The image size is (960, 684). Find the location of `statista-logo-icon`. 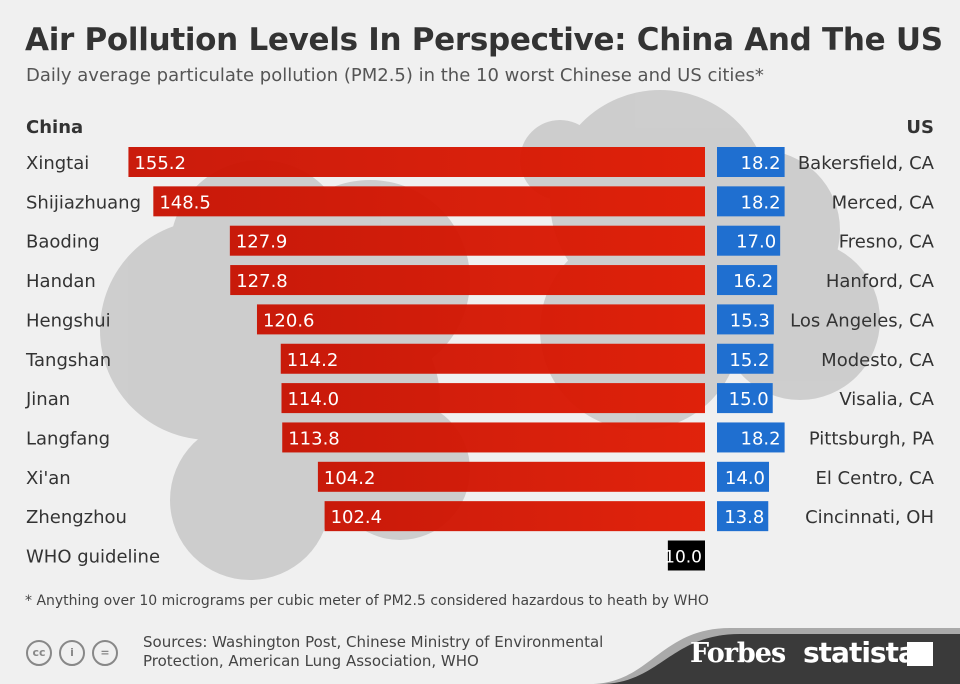

statista-logo-icon is located at coordinates (920, 654).